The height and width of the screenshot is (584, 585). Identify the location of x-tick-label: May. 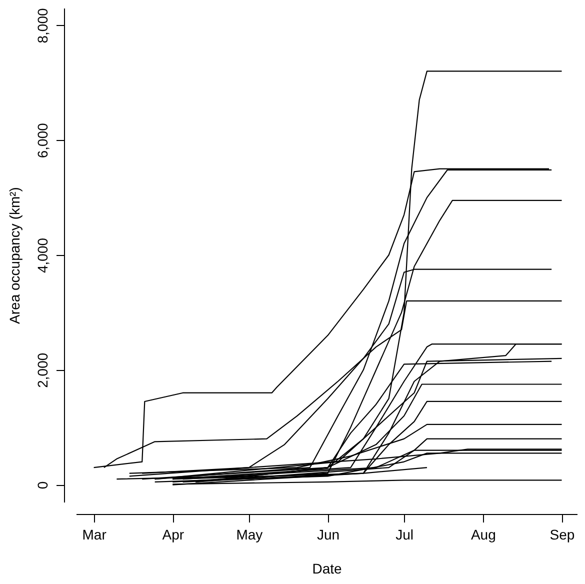
(249, 534).